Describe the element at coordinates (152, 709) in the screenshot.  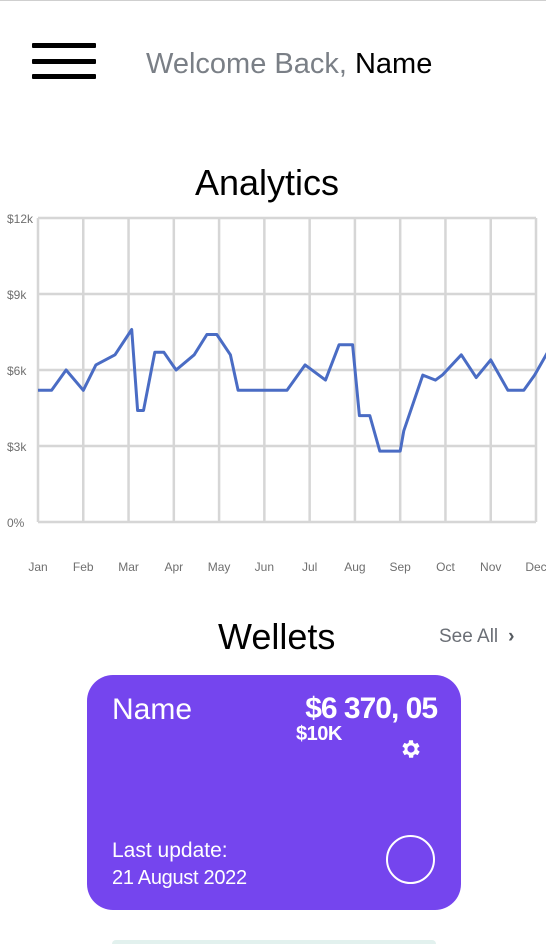
I see `wallet-name: Name` at that location.